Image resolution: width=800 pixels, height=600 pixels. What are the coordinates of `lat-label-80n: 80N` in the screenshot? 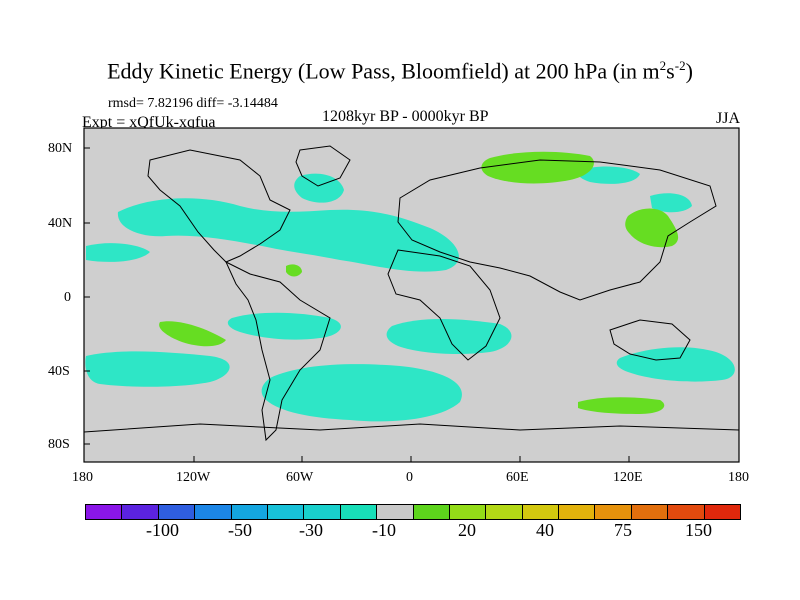 It's located at (60, 148).